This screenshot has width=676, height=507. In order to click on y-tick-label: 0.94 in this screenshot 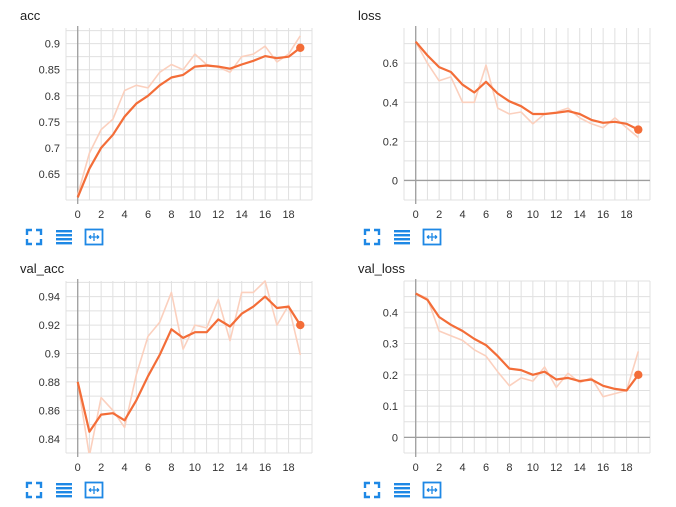, I will do `click(49, 298)`.